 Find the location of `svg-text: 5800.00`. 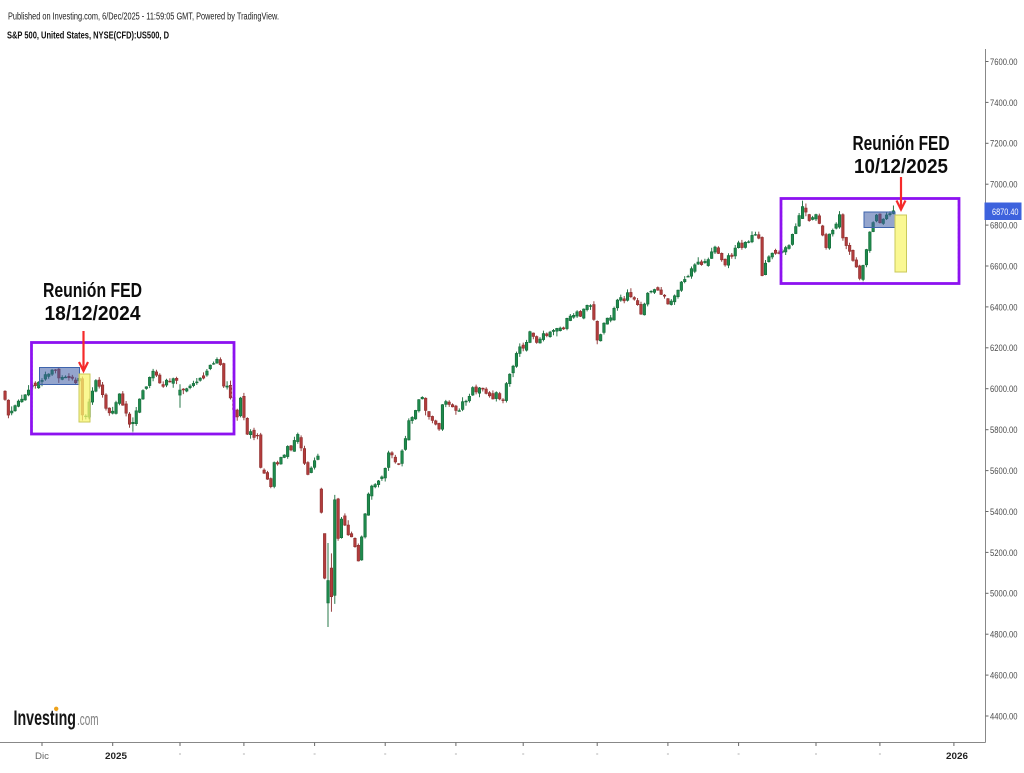

svg-text: 5800.00 is located at coordinates (1004, 430).